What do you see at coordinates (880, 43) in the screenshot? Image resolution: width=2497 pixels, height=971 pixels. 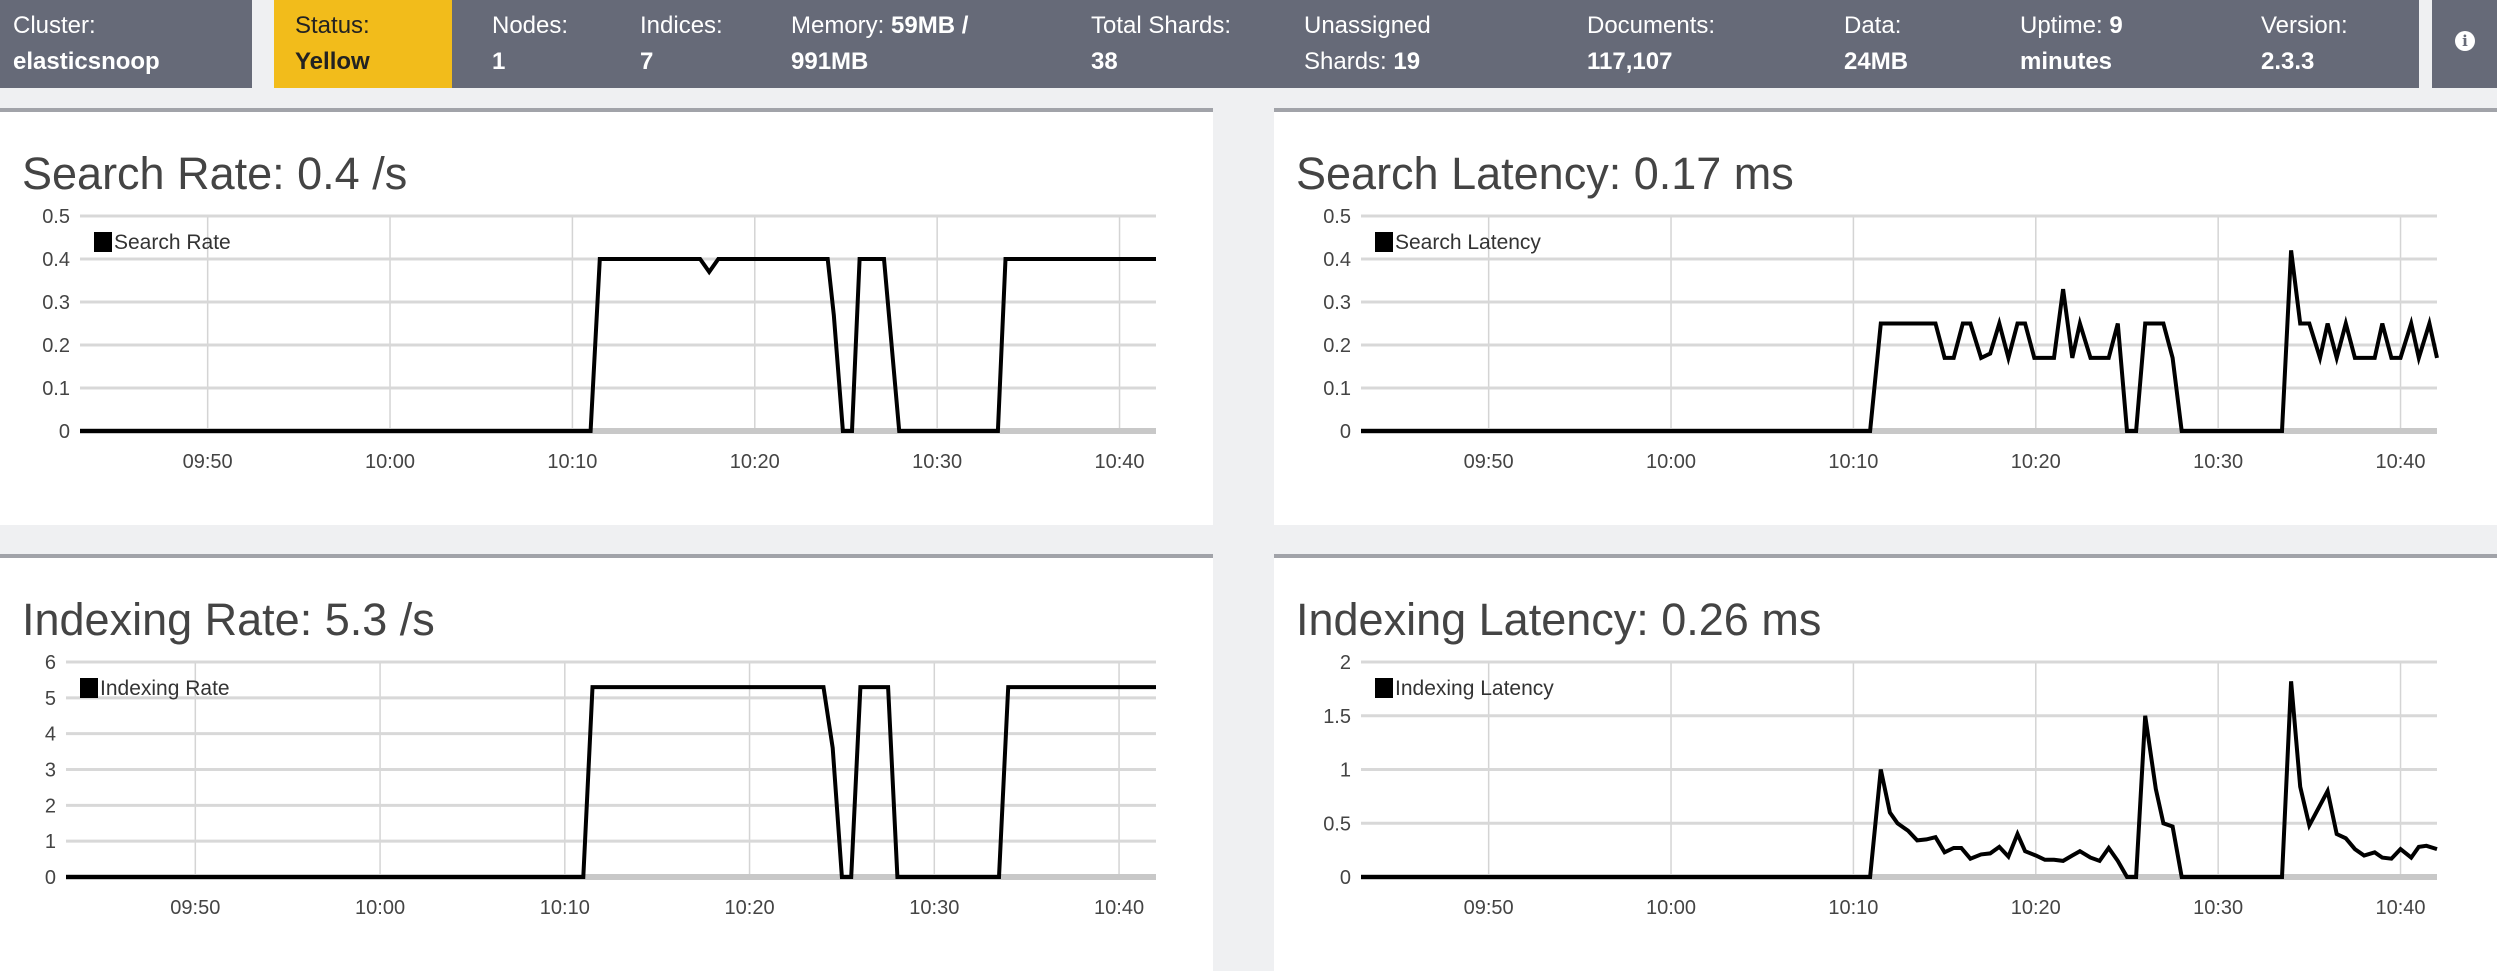 I see `stat-value: 59MB / 991MB` at bounding box center [880, 43].